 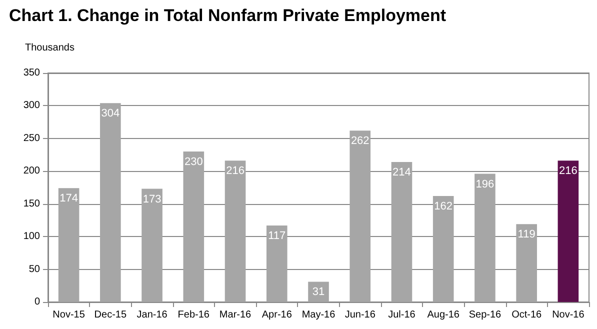 What do you see at coordinates (31, 106) in the screenshot?
I see `y-tick-label: 300` at bounding box center [31, 106].